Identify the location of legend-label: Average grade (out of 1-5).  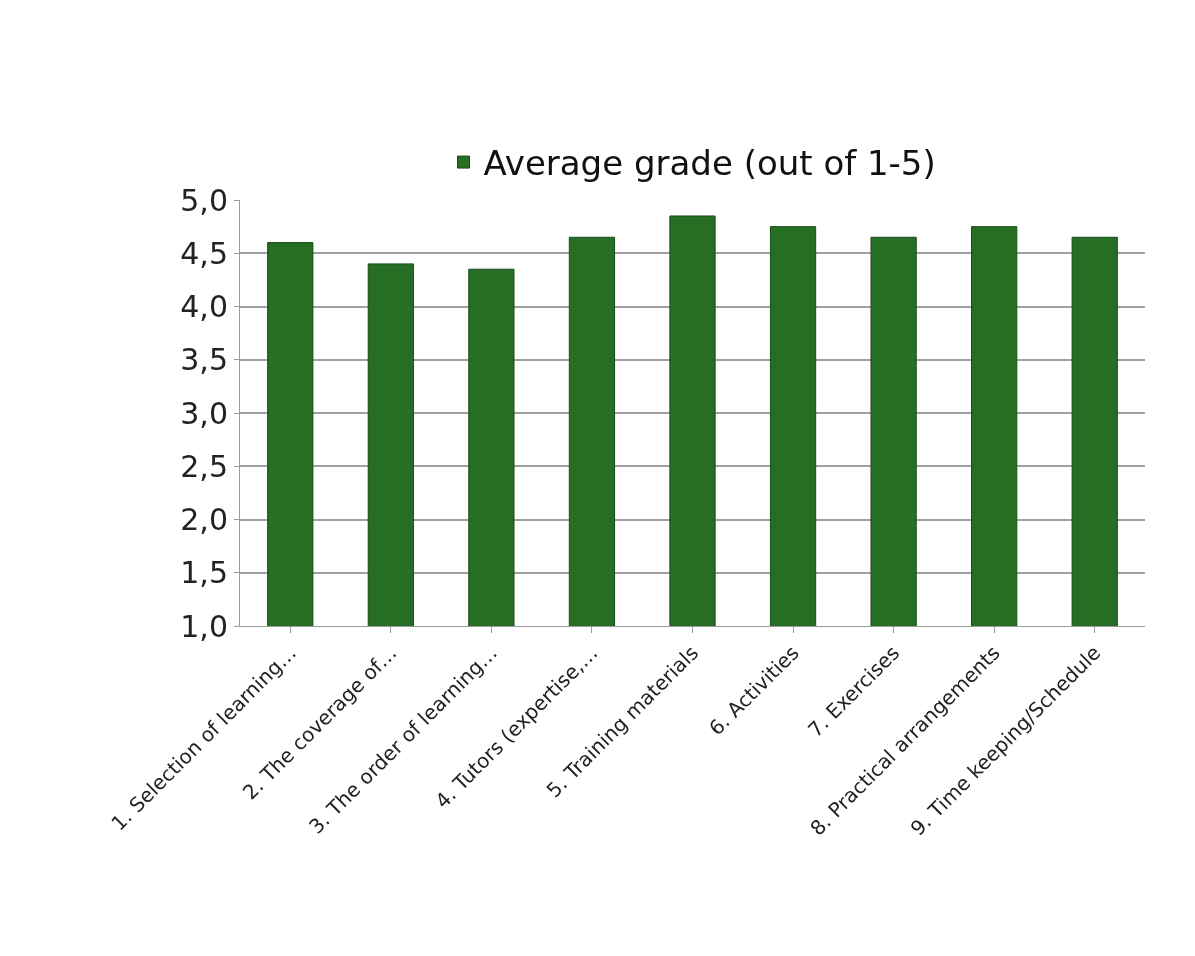
(709, 163).